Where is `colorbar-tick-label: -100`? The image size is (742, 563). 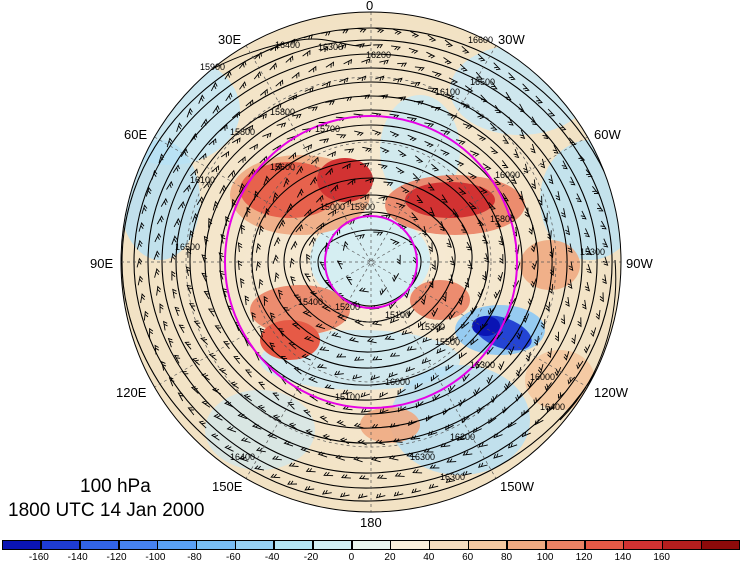 colorbar-tick-label: -100 is located at coordinates (155, 557).